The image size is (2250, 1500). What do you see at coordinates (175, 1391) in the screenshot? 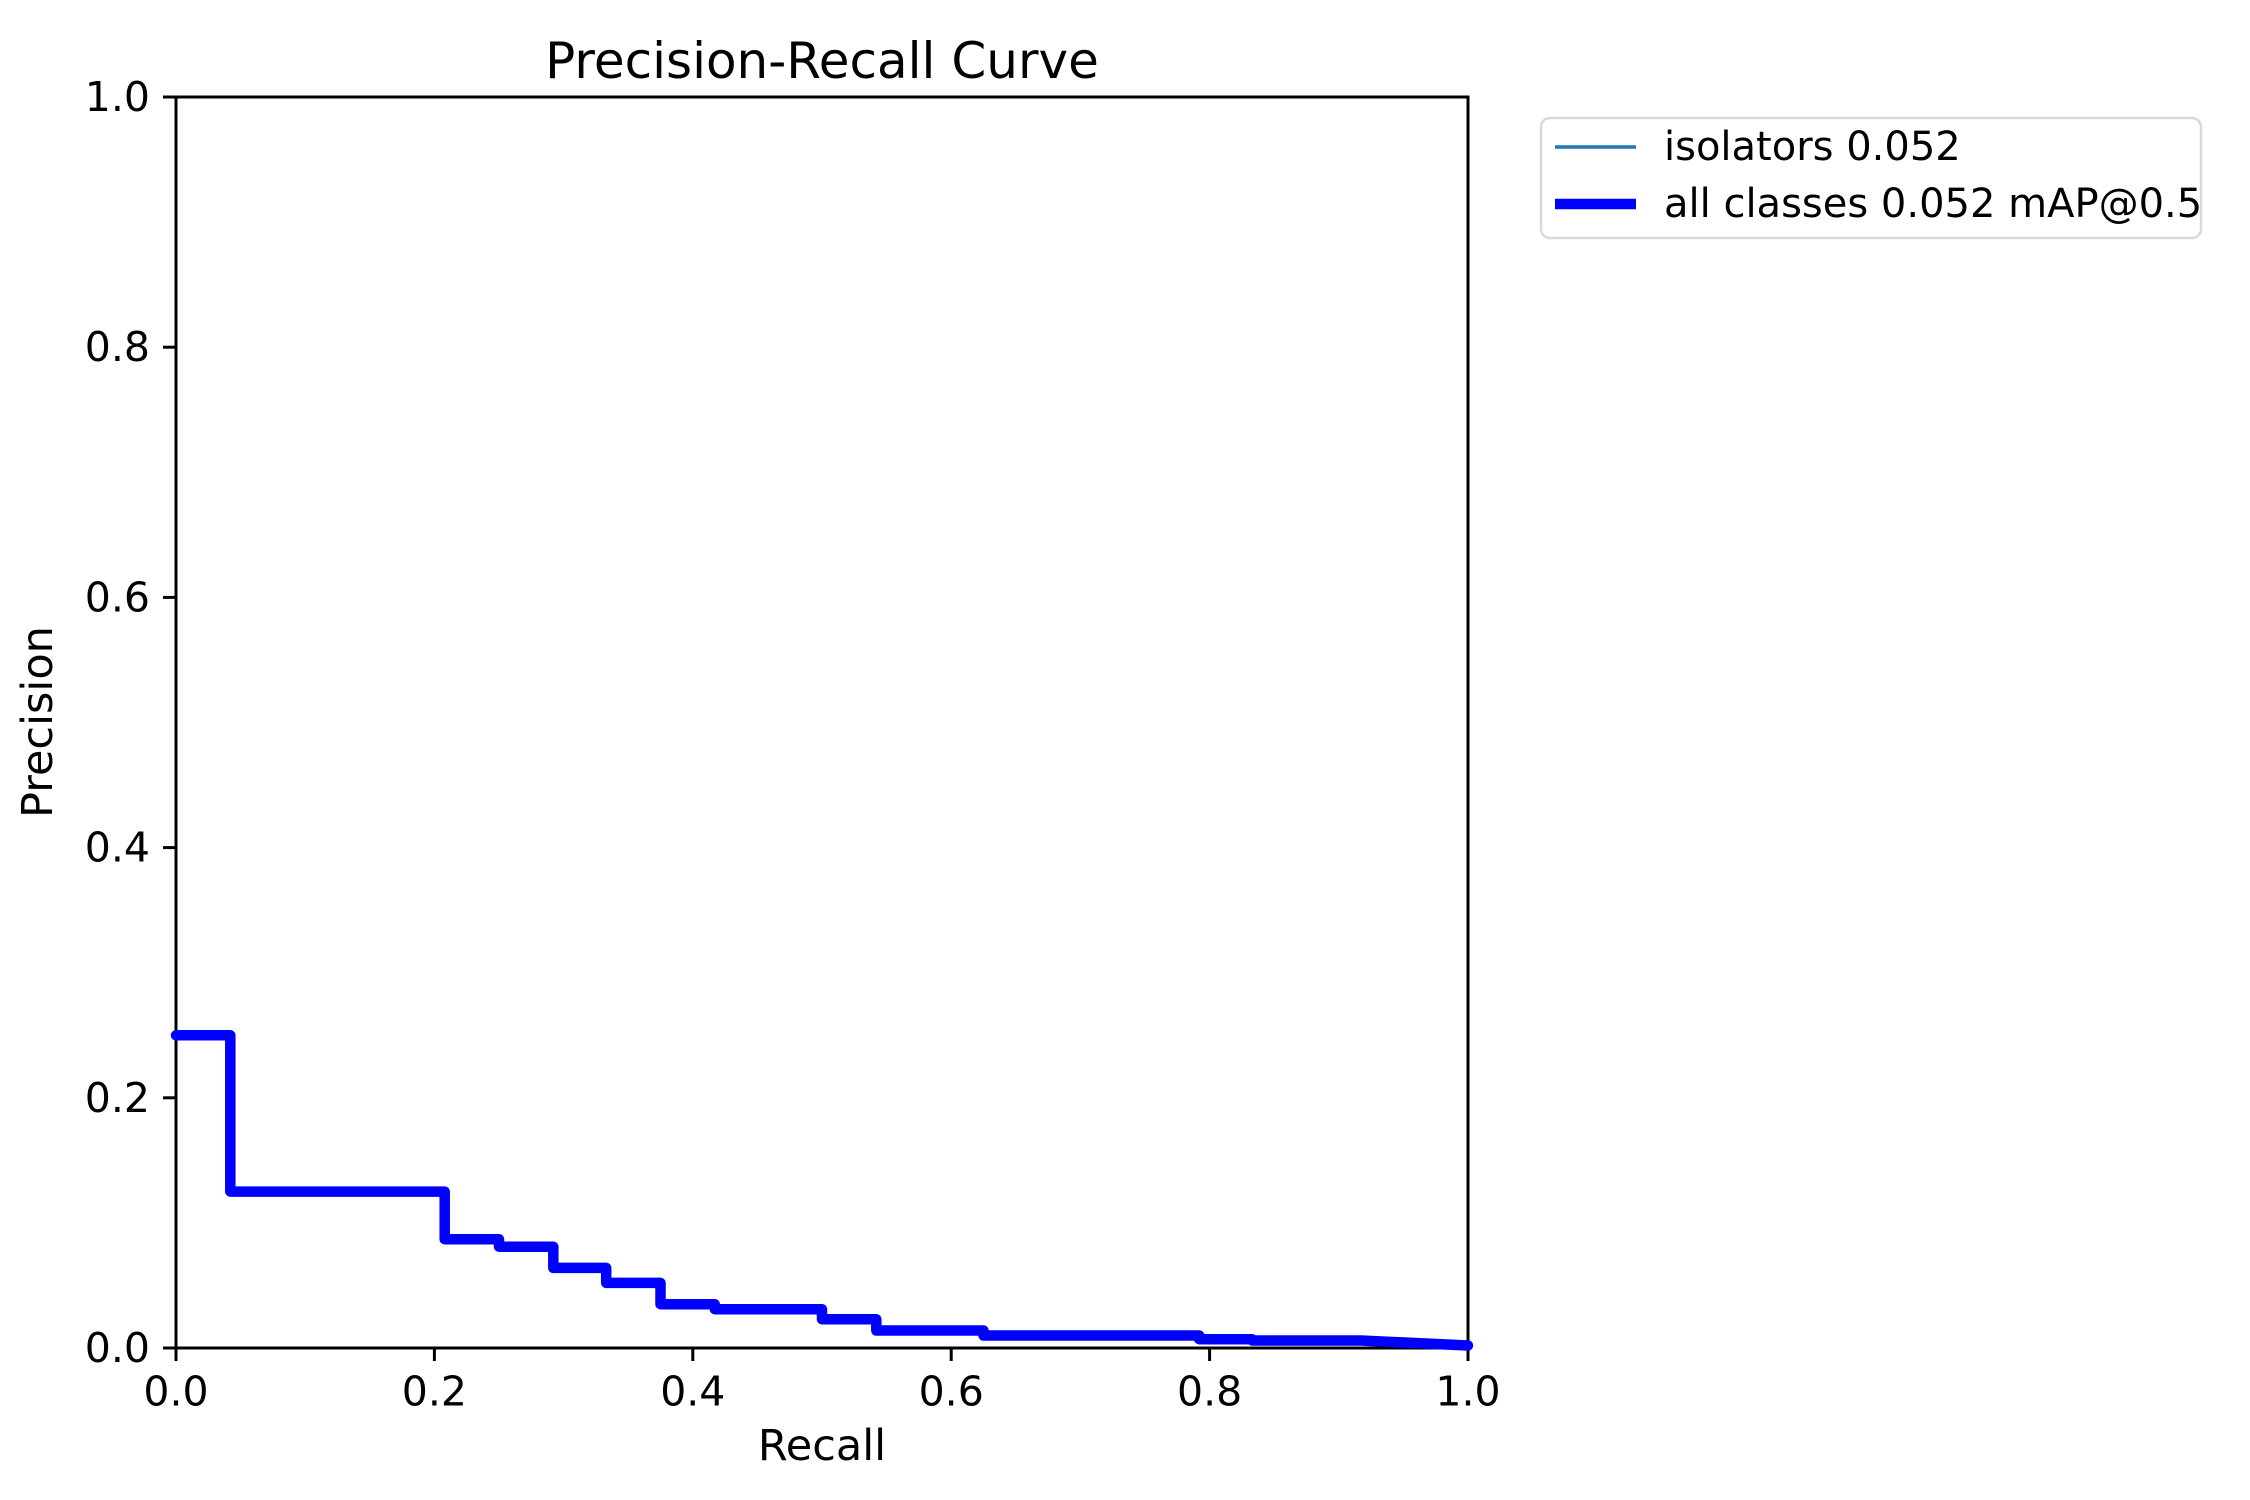
I see `x-tick-label: 0.0` at bounding box center [175, 1391].